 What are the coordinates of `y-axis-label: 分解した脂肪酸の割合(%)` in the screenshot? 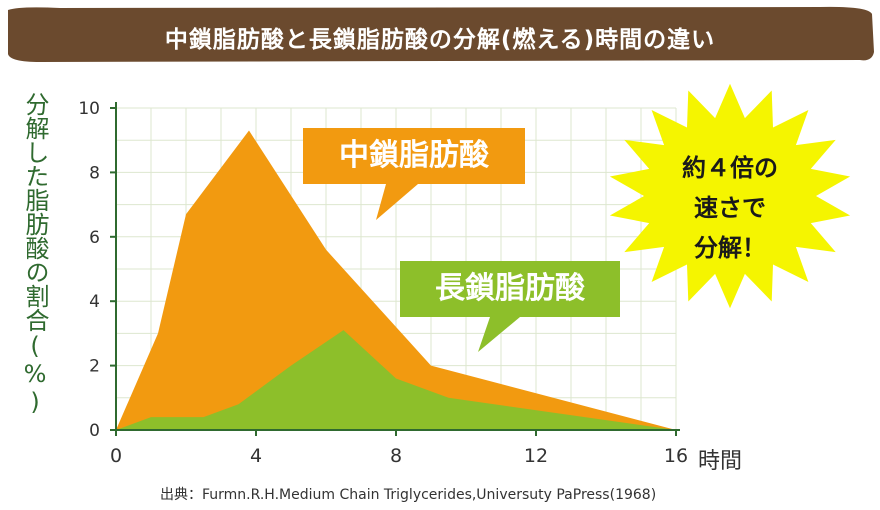 It's located at (35, 254).